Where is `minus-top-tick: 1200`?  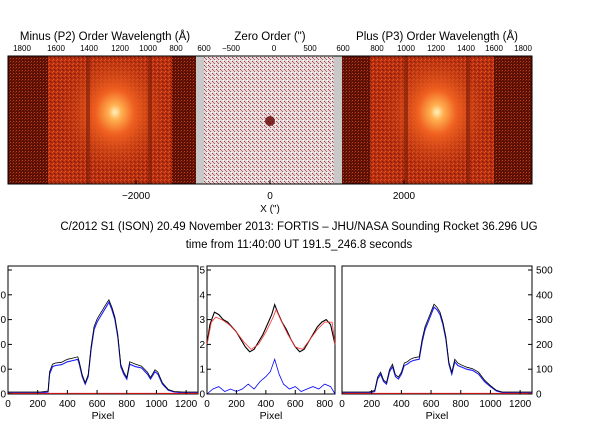
minus-top-tick: 1200 is located at coordinates (120, 48).